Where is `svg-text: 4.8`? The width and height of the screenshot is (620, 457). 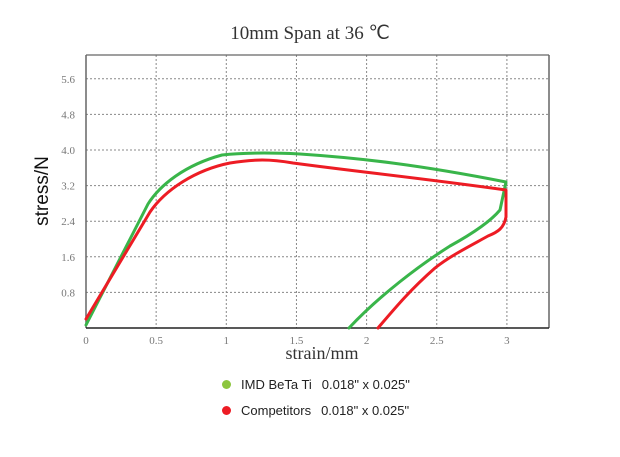 svg-text: 4.8 is located at coordinates (68, 115).